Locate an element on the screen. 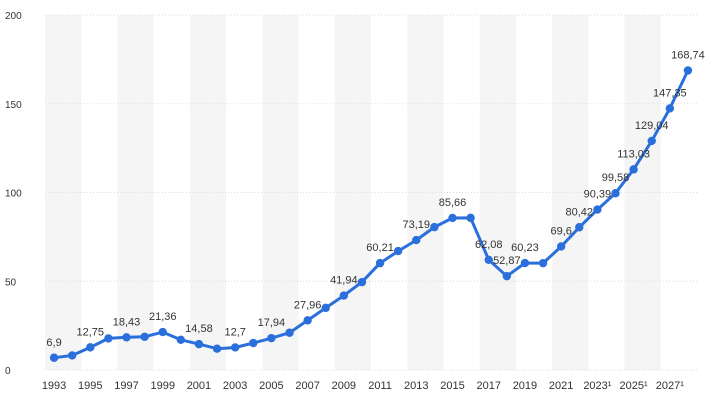 This screenshot has height=400, width=709. data-label: 147,35 is located at coordinates (670, 93).